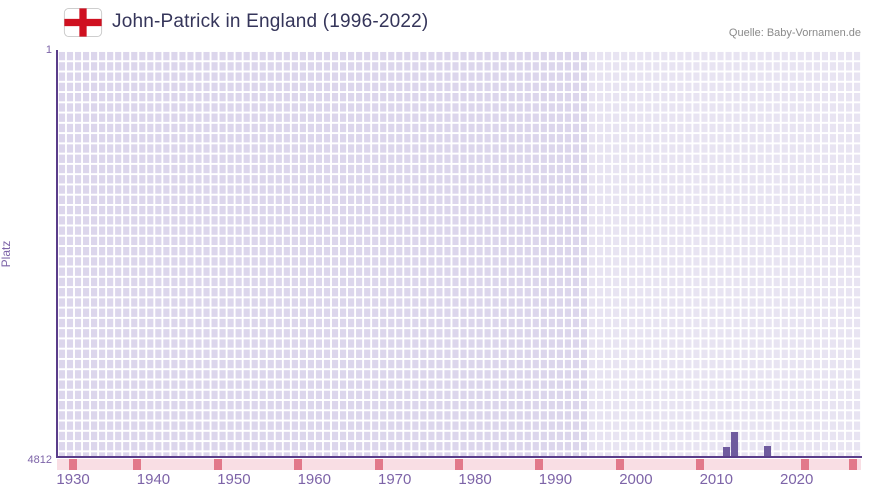  What do you see at coordinates (73, 479) in the screenshot?
I see `x-tick-label: 1930` at bounding box center [73, 479].